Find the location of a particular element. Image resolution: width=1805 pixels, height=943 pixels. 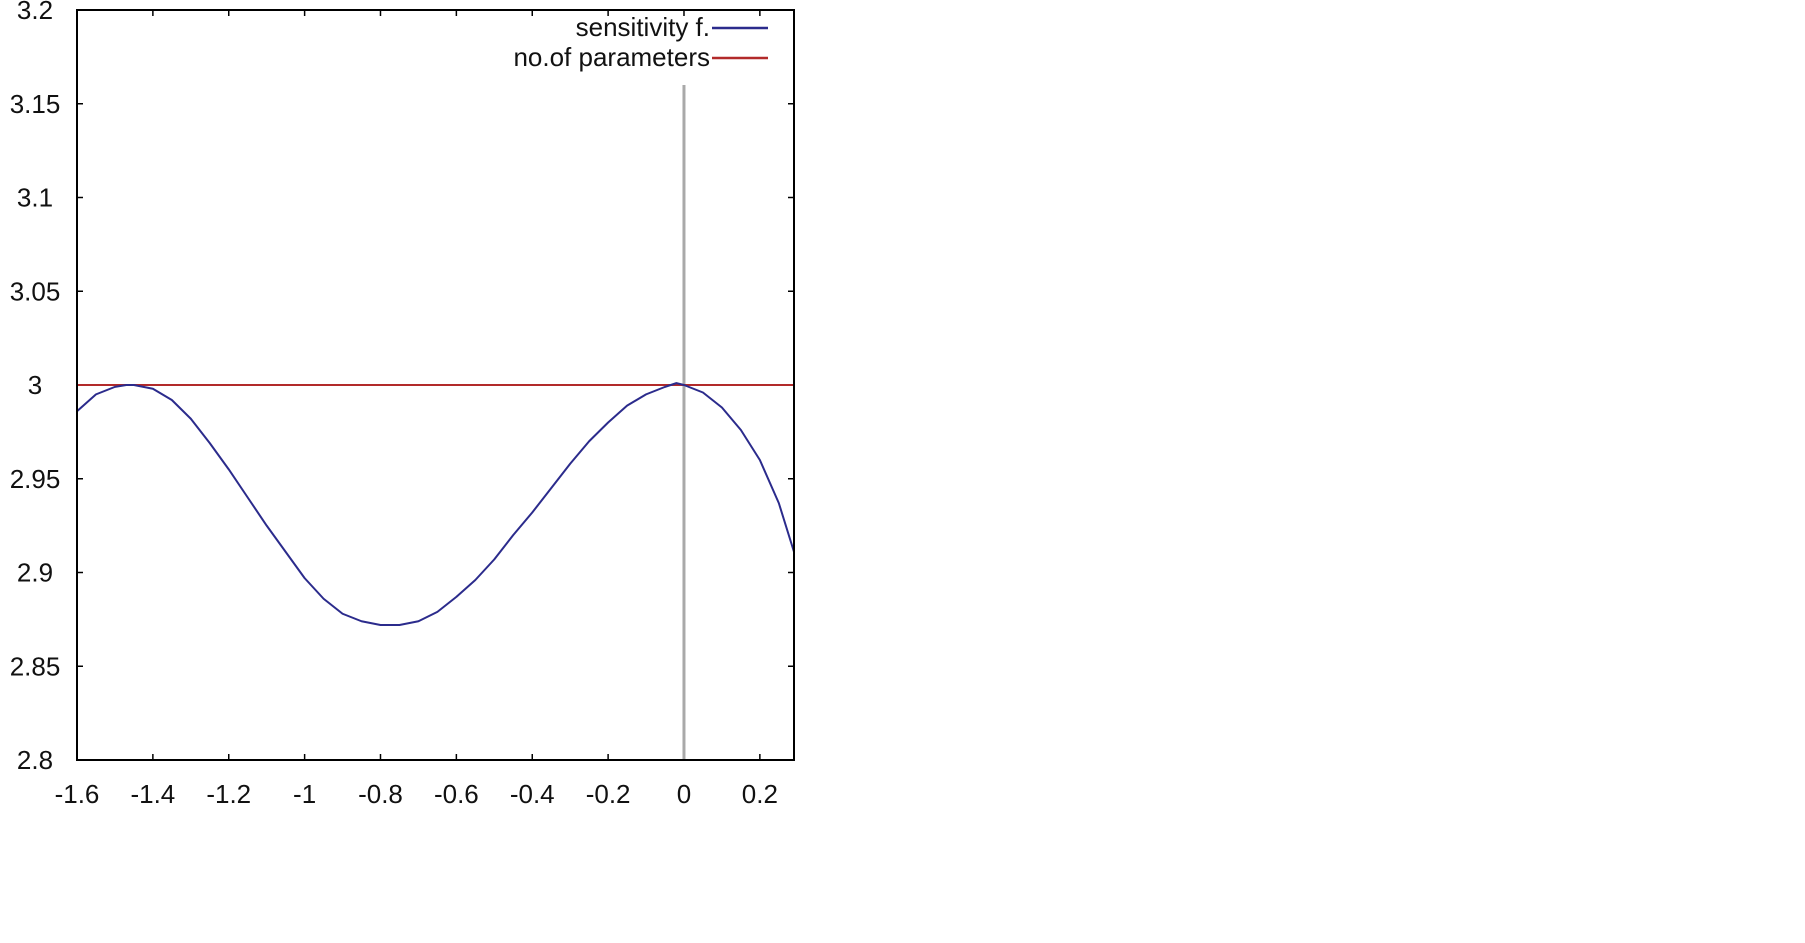

y-tick-label: 2.85 is located at coordinates (35, 666).